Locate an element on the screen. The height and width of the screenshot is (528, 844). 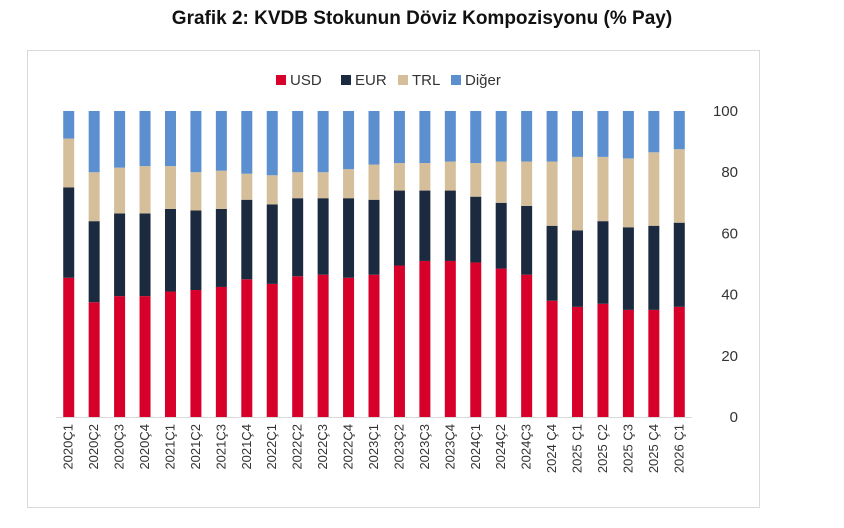
x-tick-label: 2022Ç2 is located at coordinates (297, 447).